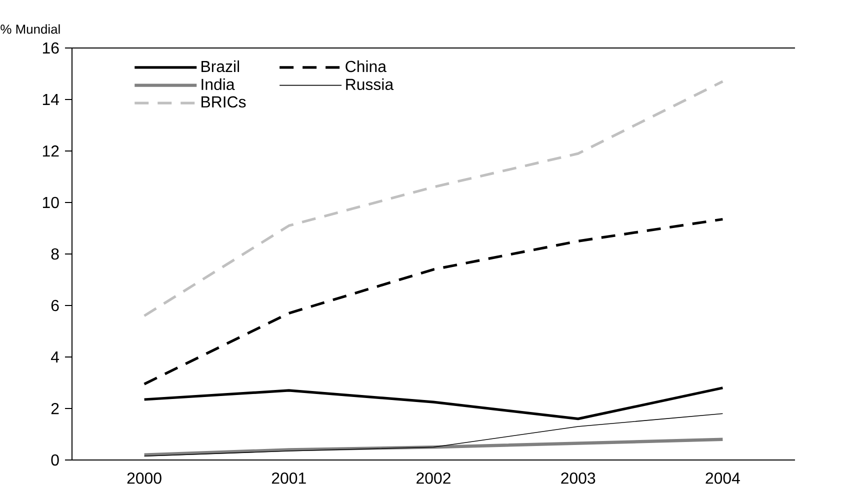 This screenshot has height=498, width=860. What do you see at coordinates (366, 66) in the screenshot?
I see `legend-label: China` at bounding box center [366, 66].